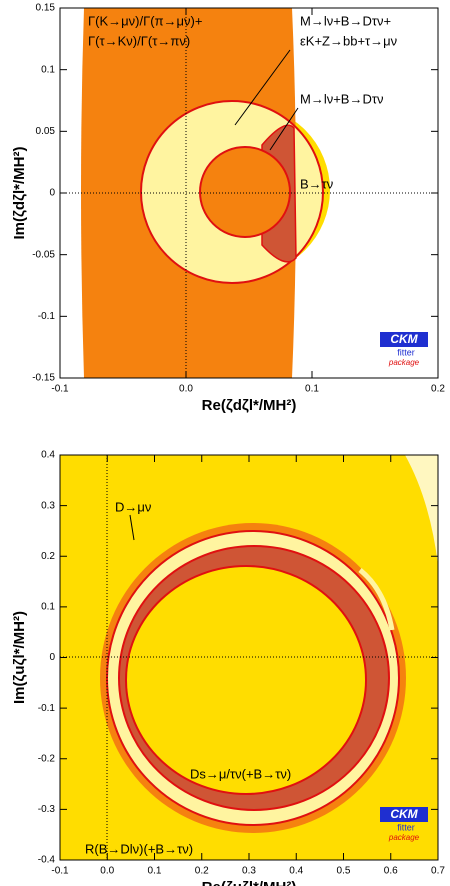  I want to click on x-tick-label: 0.6, so click(391, 871).